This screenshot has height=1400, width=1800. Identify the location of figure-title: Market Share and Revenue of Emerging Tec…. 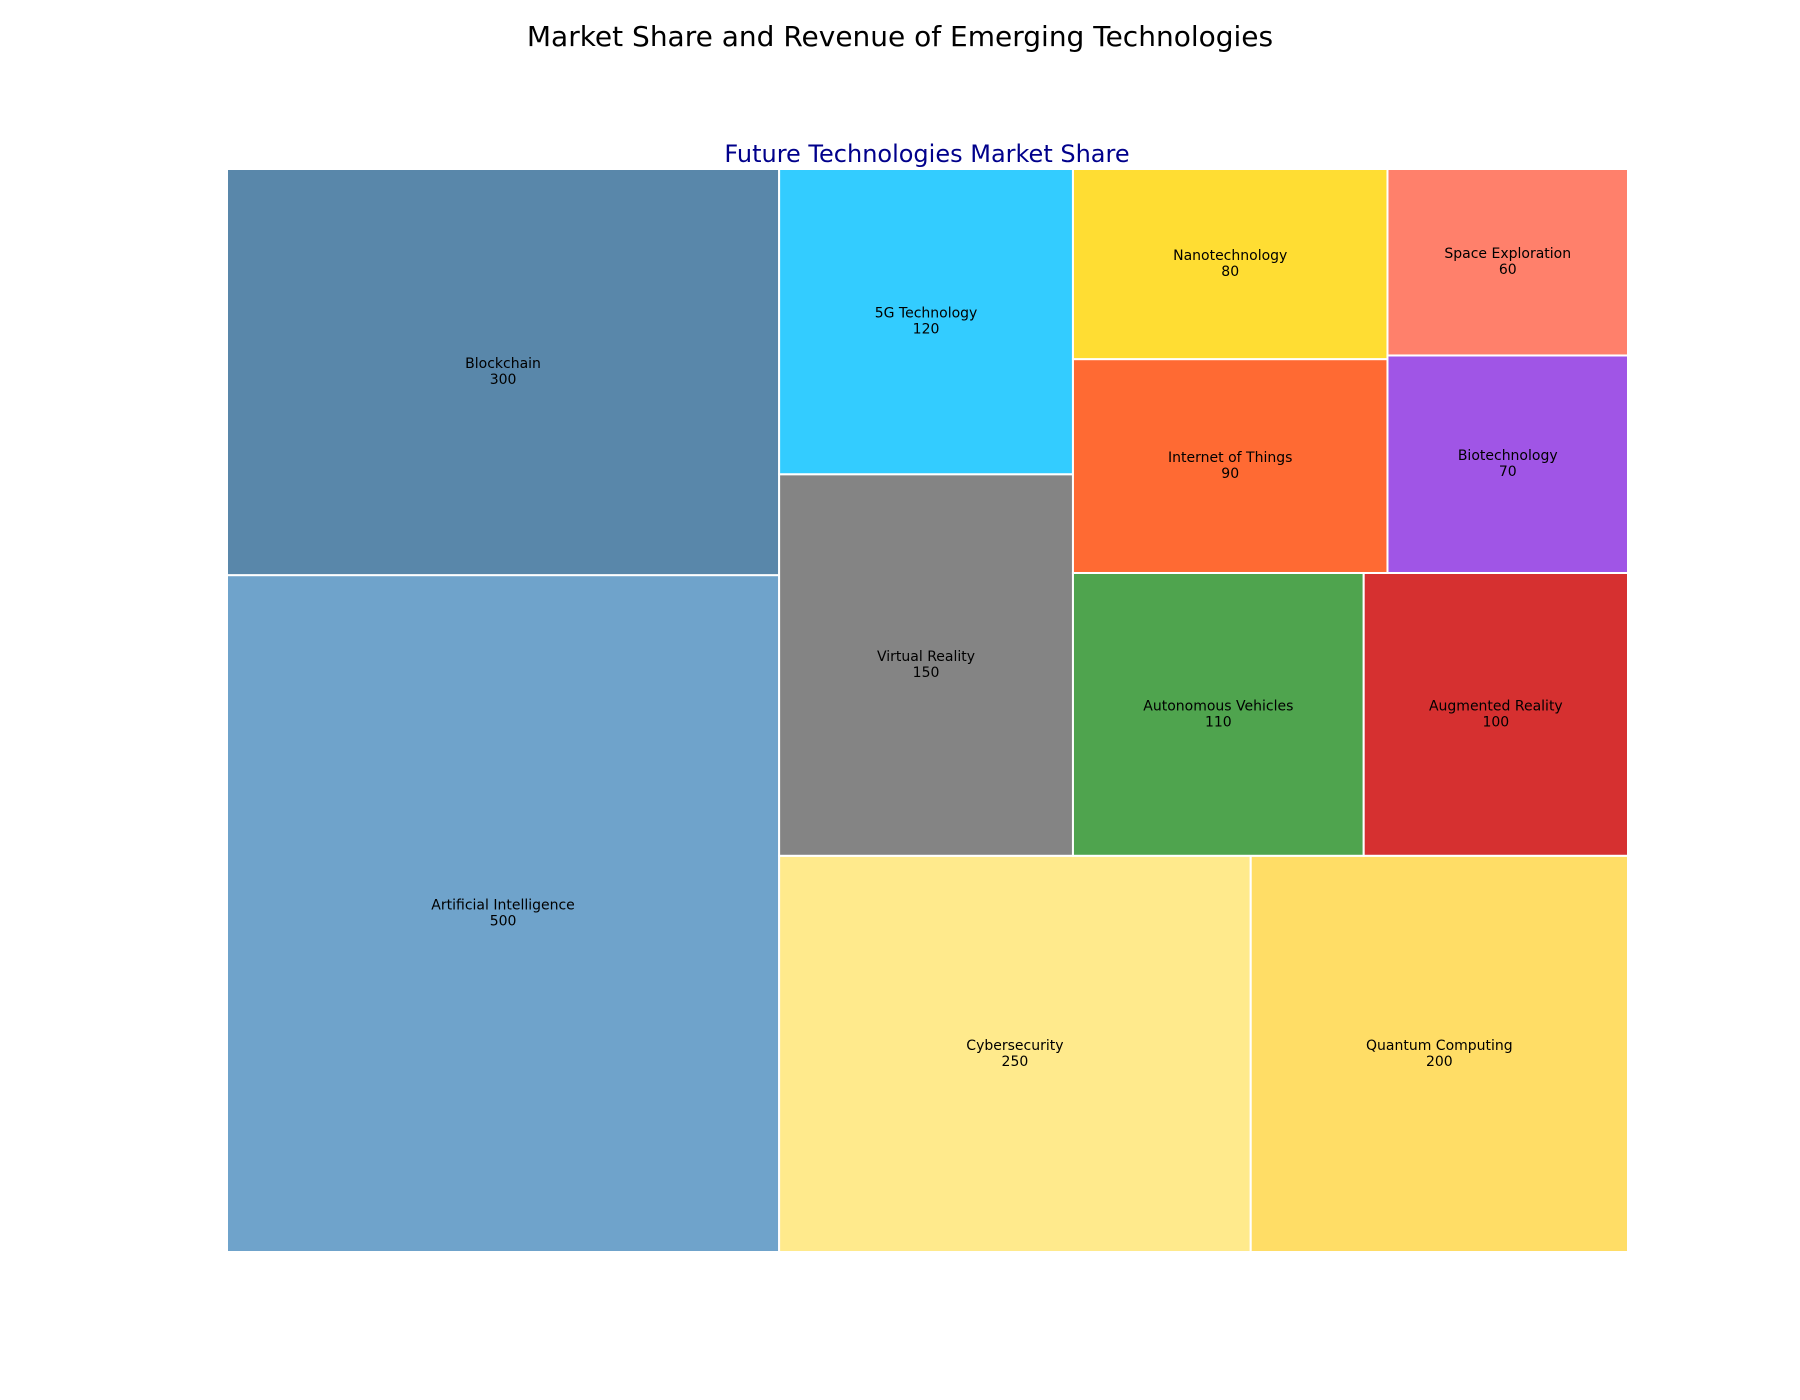
(900, 36).